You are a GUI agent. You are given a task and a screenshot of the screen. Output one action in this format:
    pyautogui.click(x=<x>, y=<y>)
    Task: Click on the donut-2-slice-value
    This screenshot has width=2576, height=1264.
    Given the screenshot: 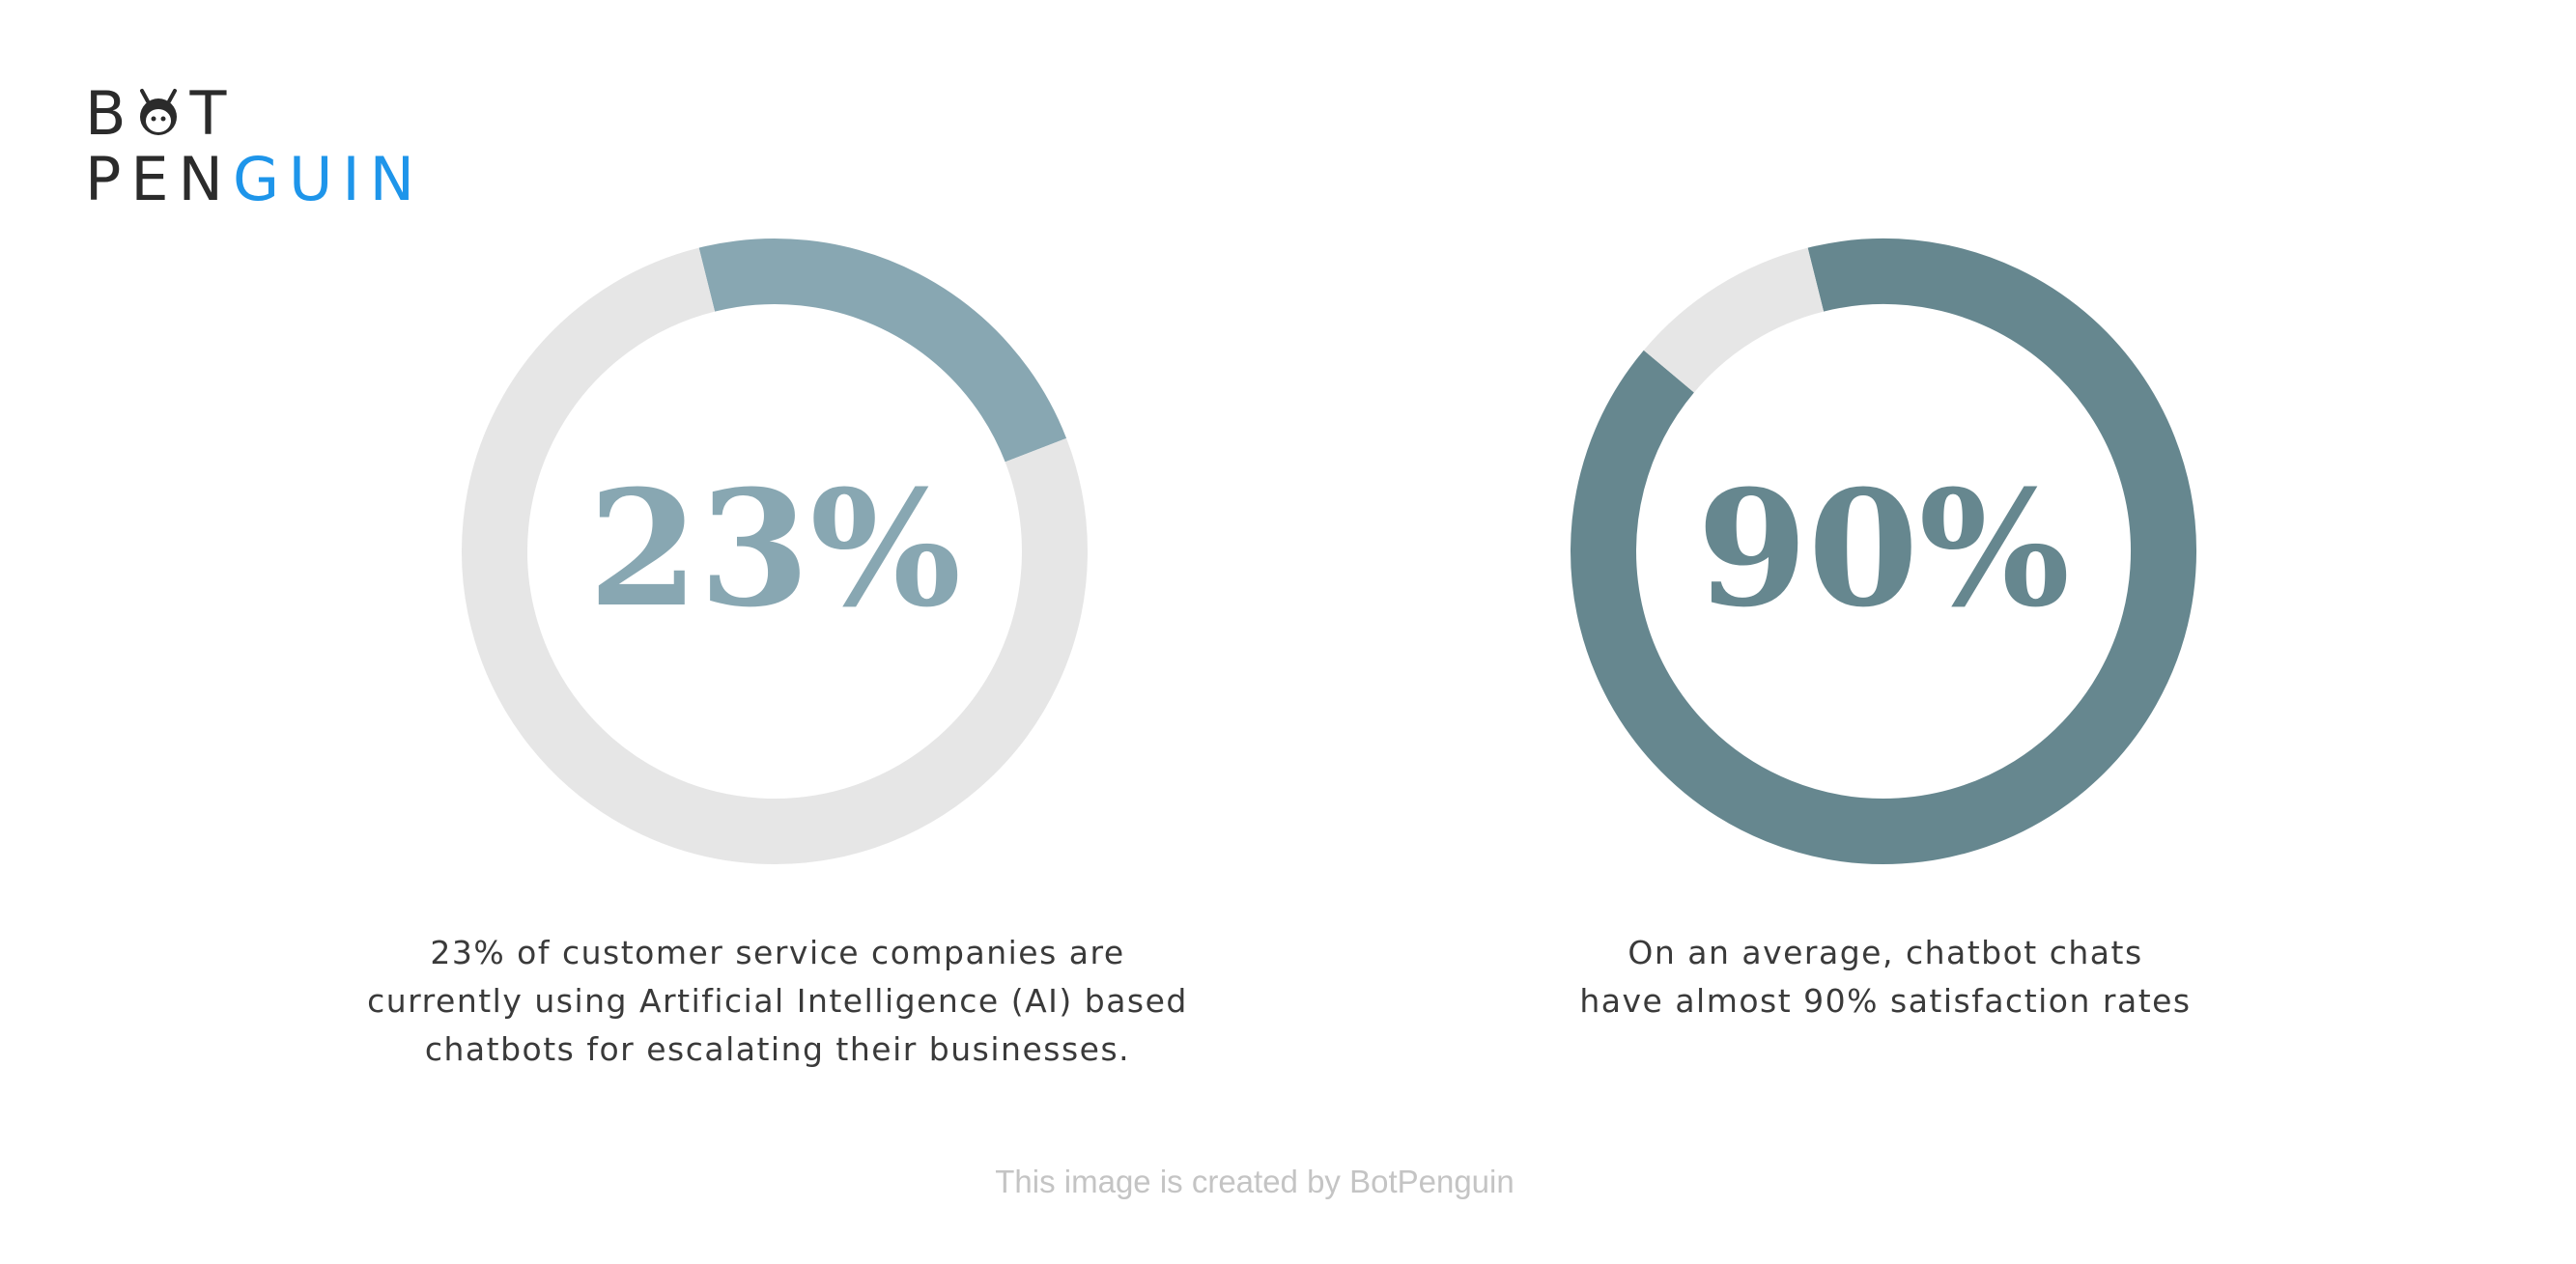 What is the action you would take?
    pyautogui.click(x=1883, y=551)
    